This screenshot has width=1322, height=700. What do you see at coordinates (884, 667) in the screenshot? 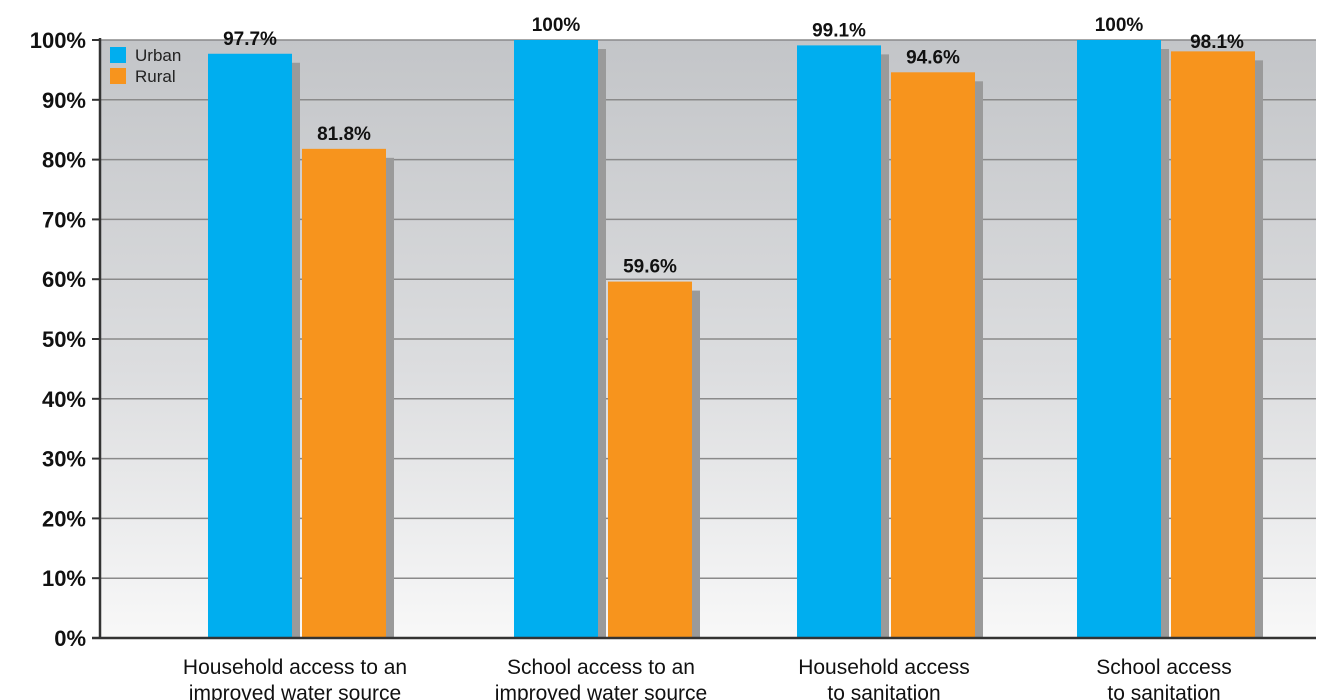
I see `x-tick-label: Household access` at bounding box center [884, 667].